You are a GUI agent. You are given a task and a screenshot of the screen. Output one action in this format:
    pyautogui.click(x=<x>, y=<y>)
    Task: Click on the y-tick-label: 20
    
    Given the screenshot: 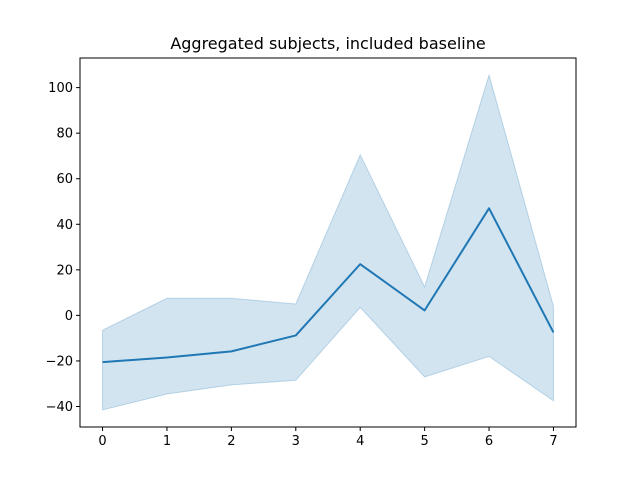 What is the action you would take?
    pyautogui.click(x=64, y=270)
    